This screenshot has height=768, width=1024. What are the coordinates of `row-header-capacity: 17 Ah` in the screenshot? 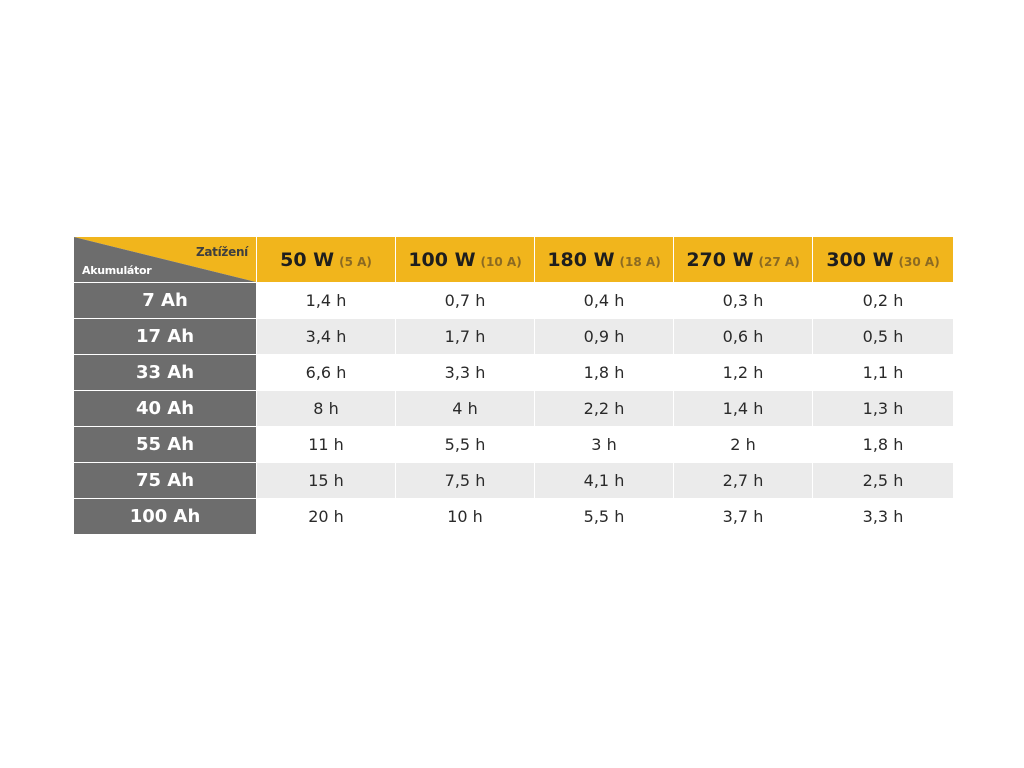 It's located at (165, 336).